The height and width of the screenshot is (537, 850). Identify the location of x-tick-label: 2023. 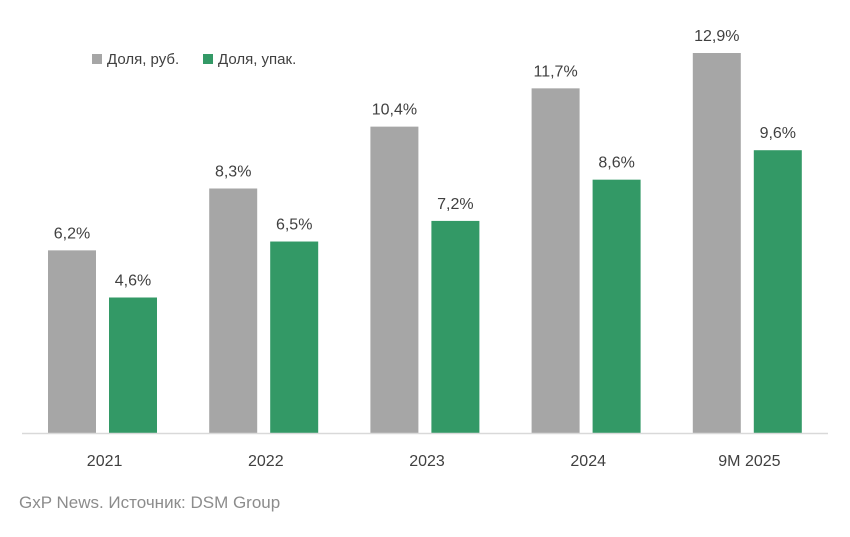
(427, 461).